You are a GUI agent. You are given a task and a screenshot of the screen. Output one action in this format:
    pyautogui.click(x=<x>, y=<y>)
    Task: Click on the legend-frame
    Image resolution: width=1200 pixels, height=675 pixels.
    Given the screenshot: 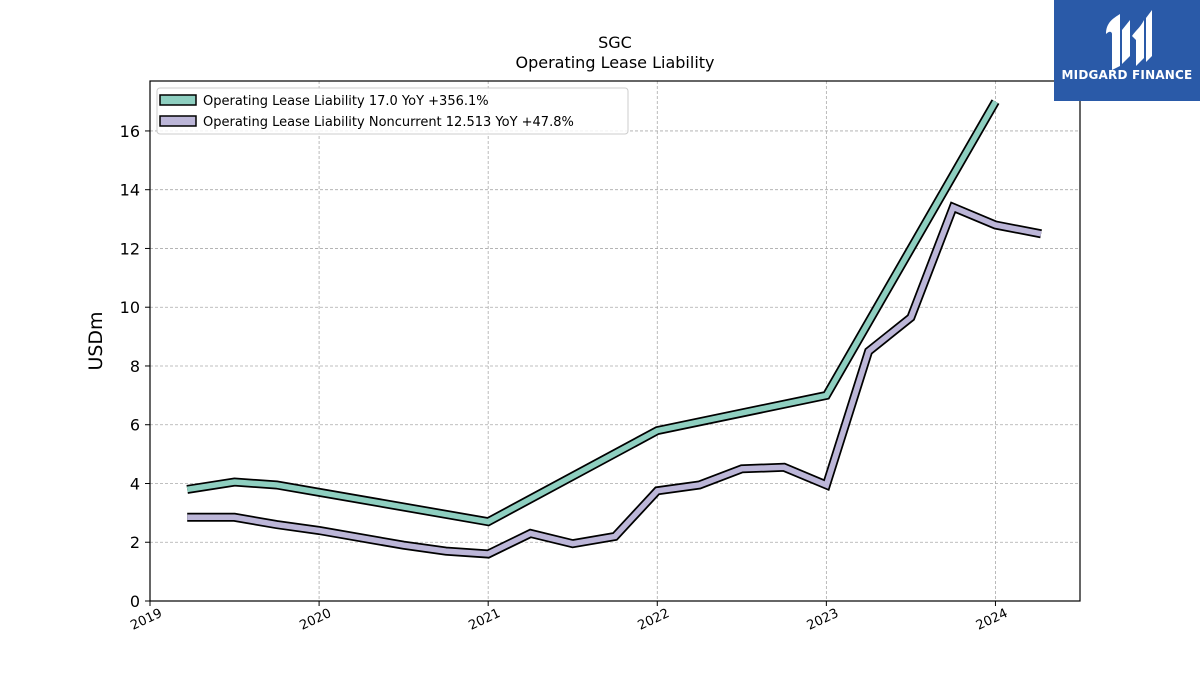 What is the action you would take?
    pyautogui.click(x=392, y=111)
    